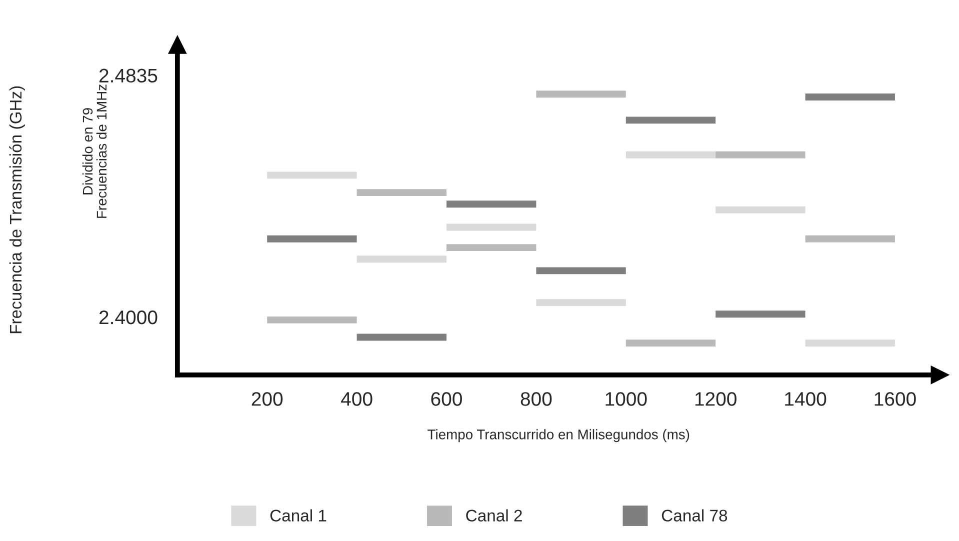  Describe the element at coordinates (128, 75) in the screenshot. I see `y-tick-label: 2.4835` at that location.